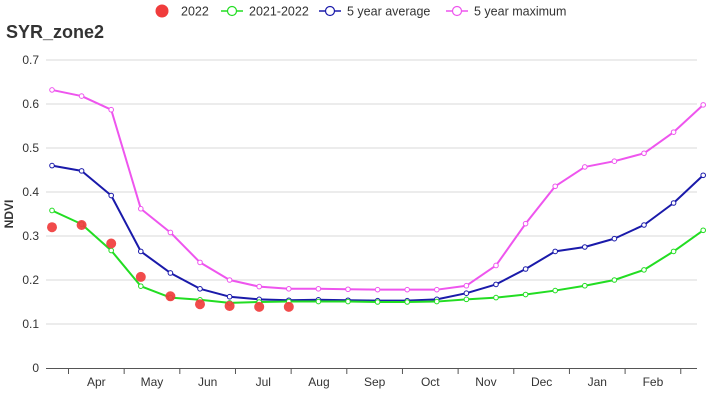 The height and width of the screenshot is (400, 726). Describe the element at coordinates (653, 382) in the screenshot. I see `x-tick-label: Feb` at that location.